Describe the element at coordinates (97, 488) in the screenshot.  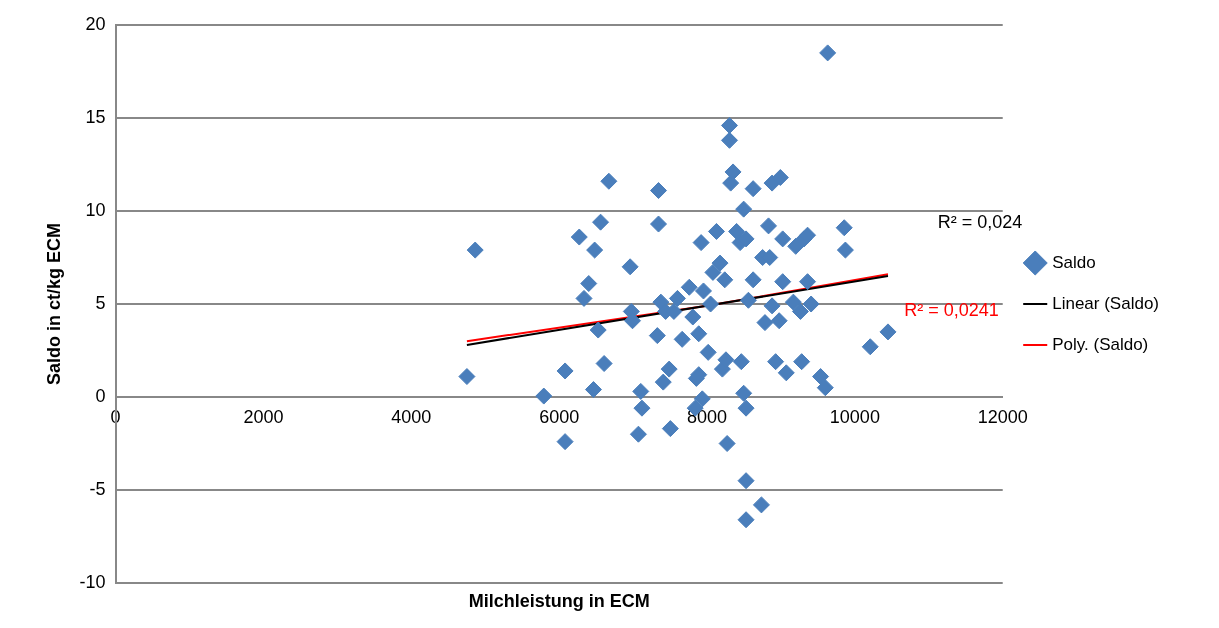
I see `y-tick-label: -5` at that location.